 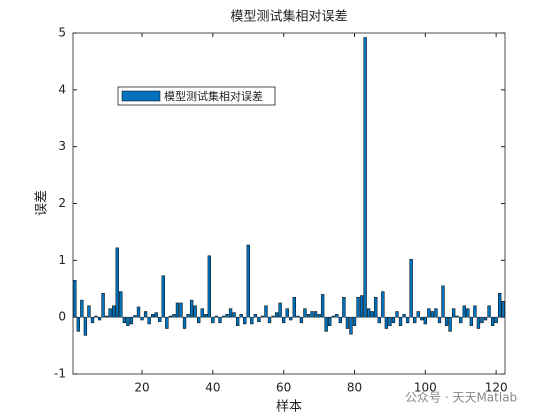 What do you see at coordinates (62, 260) in the screenshot?
I see `y-tick-label: 1` at bounding box center [62, 260].